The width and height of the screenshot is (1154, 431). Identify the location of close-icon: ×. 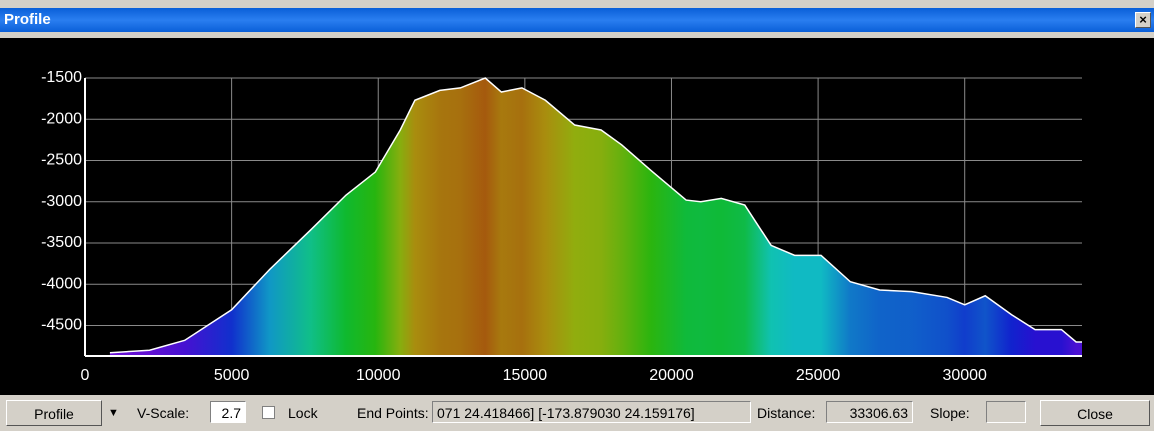
(1143, 20).